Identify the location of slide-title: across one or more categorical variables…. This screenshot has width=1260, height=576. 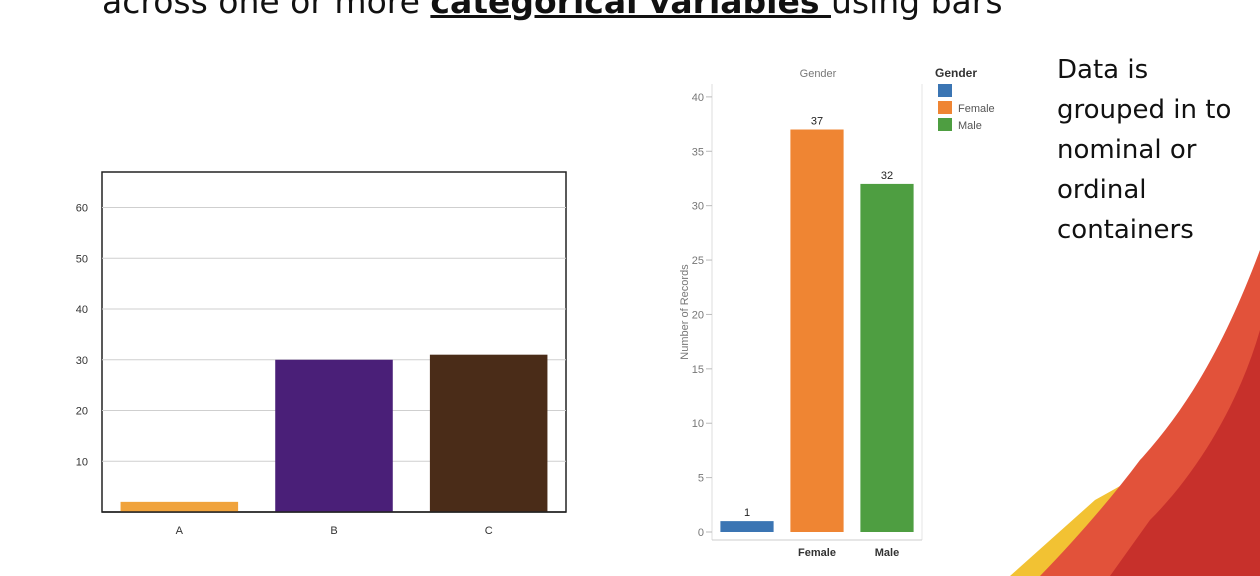
(552, 10).